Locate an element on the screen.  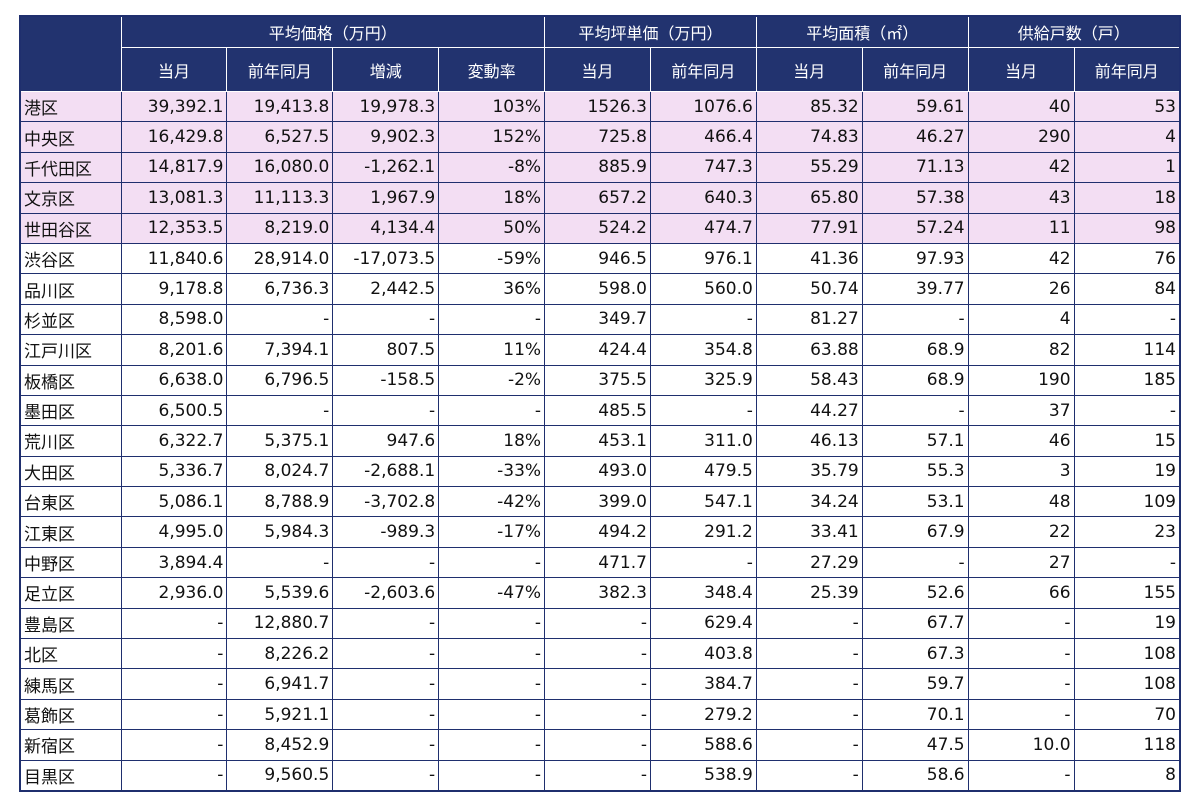
cell: 43 is located at coordinates (1021, 198).